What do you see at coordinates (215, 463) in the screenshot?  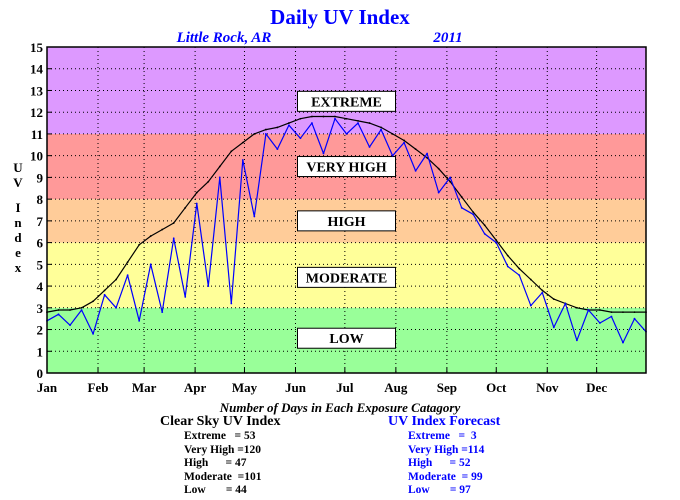 I see `clear-sky-high-count: High = 47` at bounding box center [215, 463].